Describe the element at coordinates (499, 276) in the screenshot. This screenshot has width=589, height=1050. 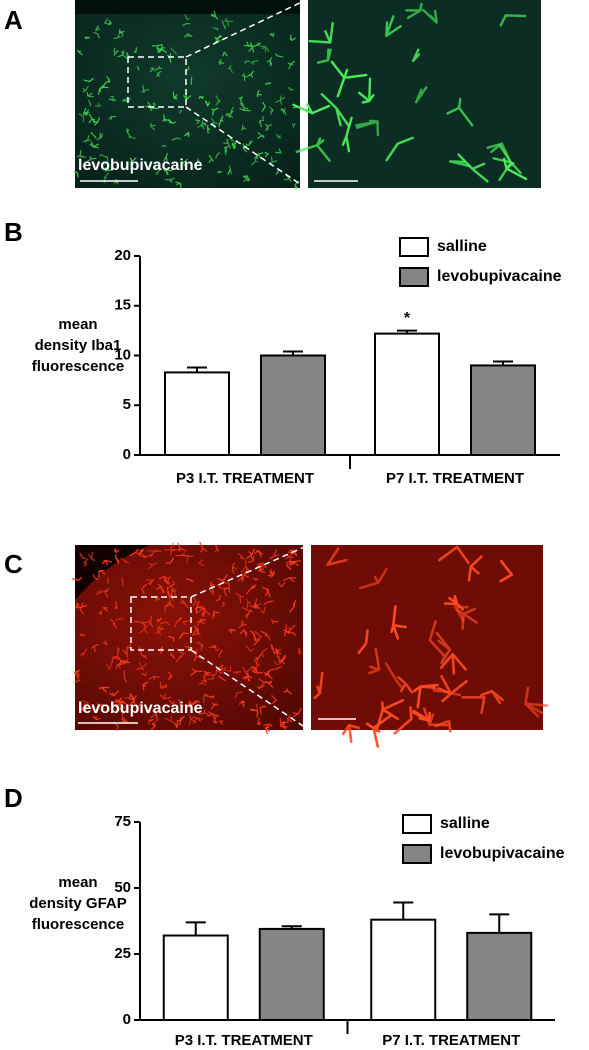
I see `legend-label: levobupivacaine` at that location.